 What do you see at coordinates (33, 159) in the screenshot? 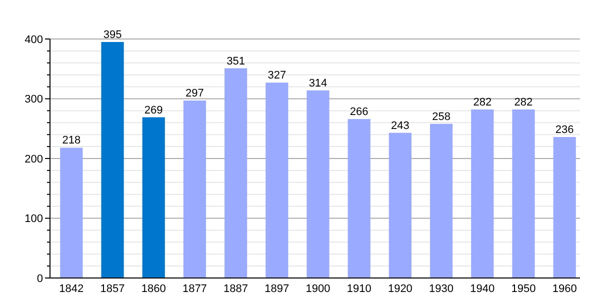
I see `y-tick-label: 200` at bounding box center [33, 159].